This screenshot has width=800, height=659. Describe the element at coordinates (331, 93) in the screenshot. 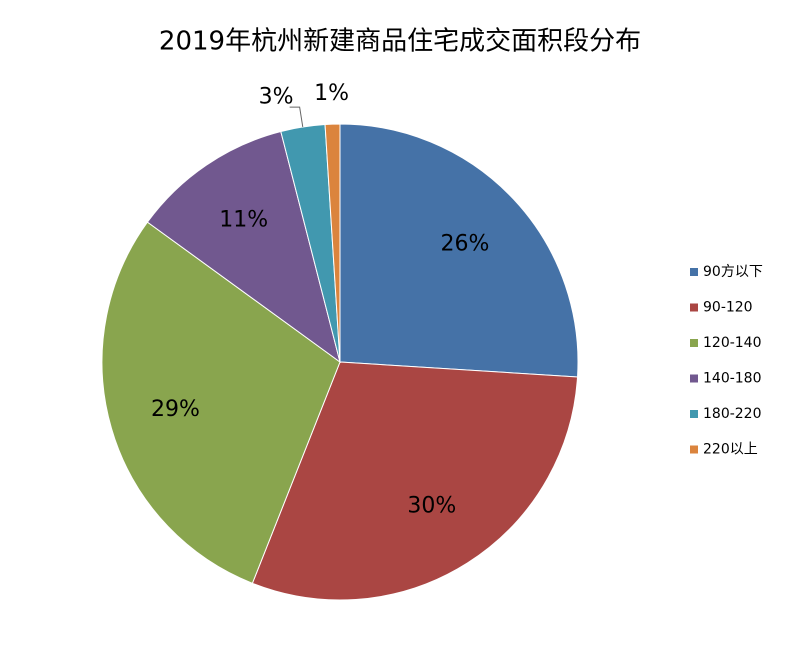

I see `data-label: 1%` at that location.